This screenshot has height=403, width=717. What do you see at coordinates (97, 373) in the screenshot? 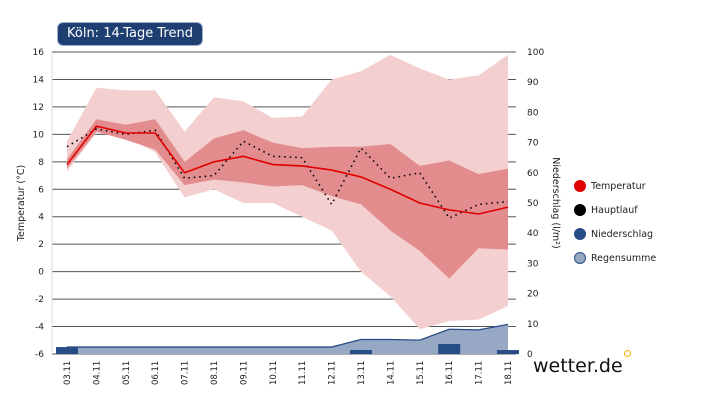
I see `x-tick-label: 04.11` at bounding box center [97, 373].